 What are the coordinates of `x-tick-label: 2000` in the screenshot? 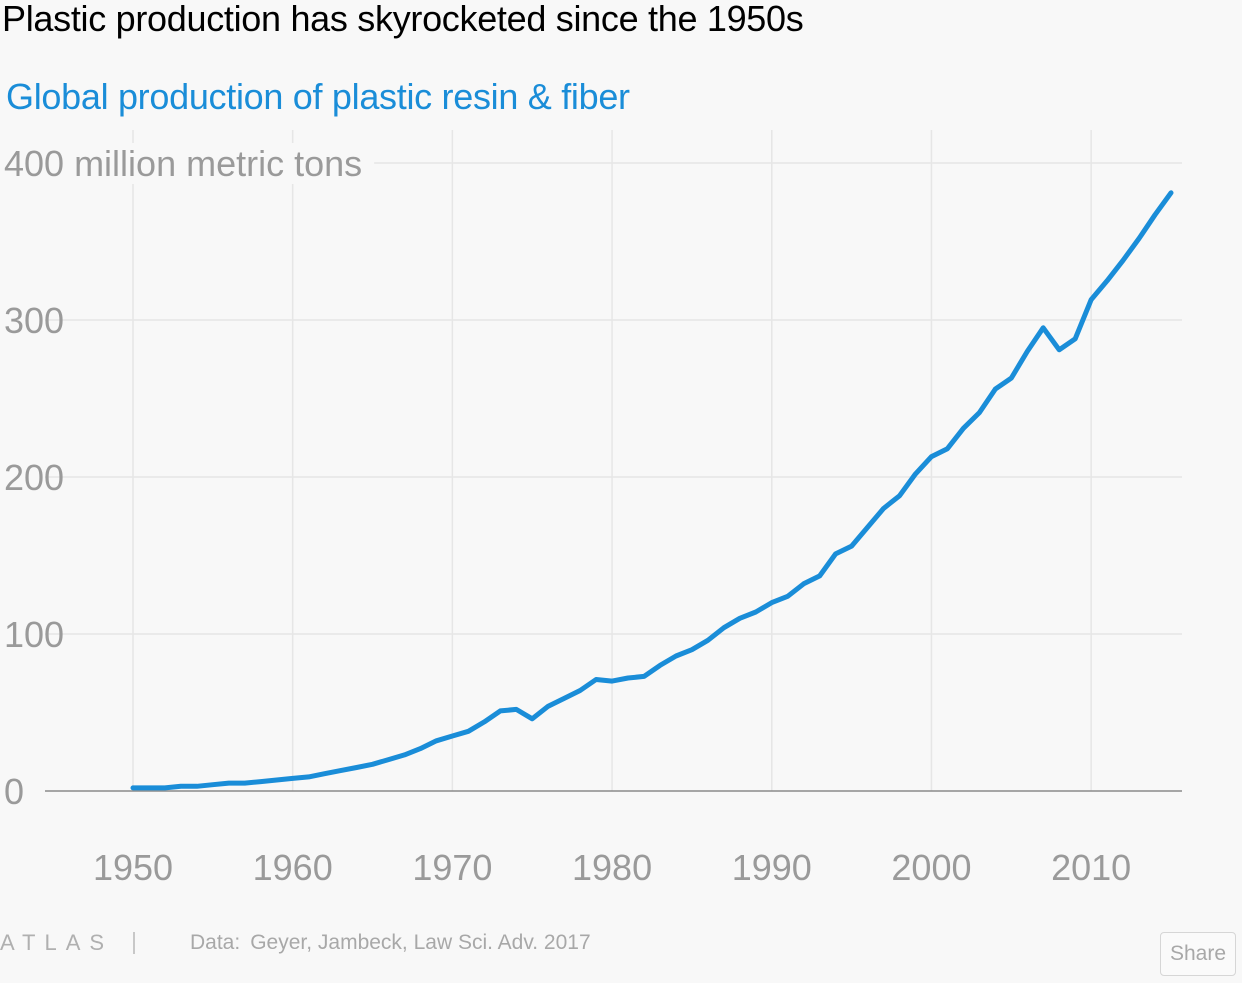 It's located at (931, 867).